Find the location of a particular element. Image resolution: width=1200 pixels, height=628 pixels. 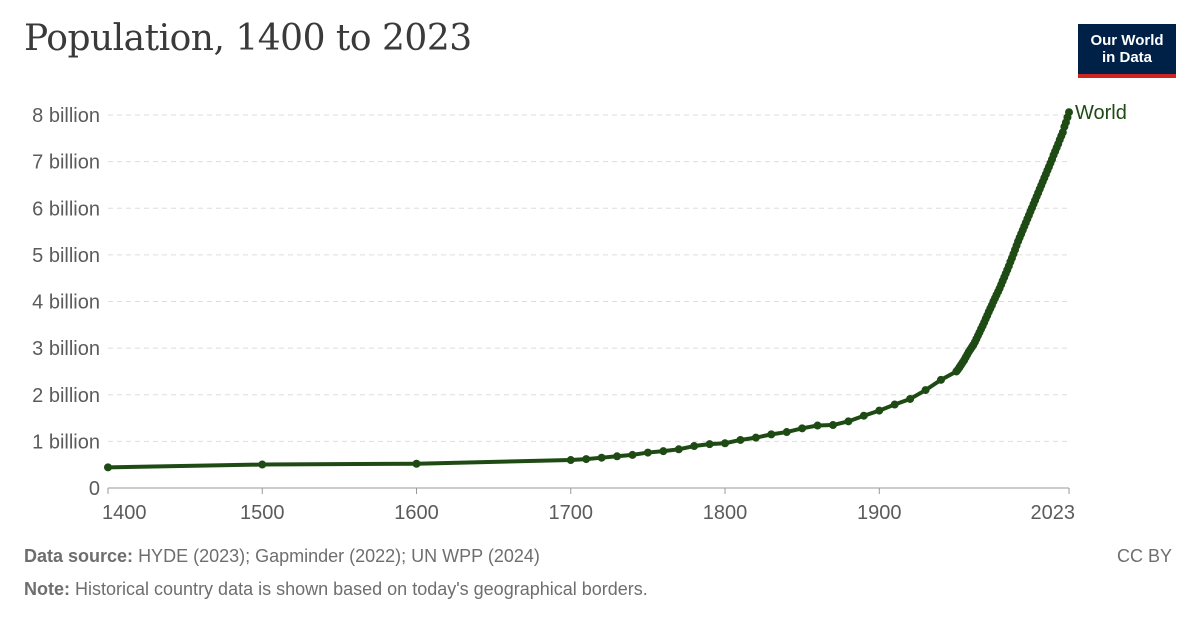

note-label: Note: is located at coordinates (47, 589).